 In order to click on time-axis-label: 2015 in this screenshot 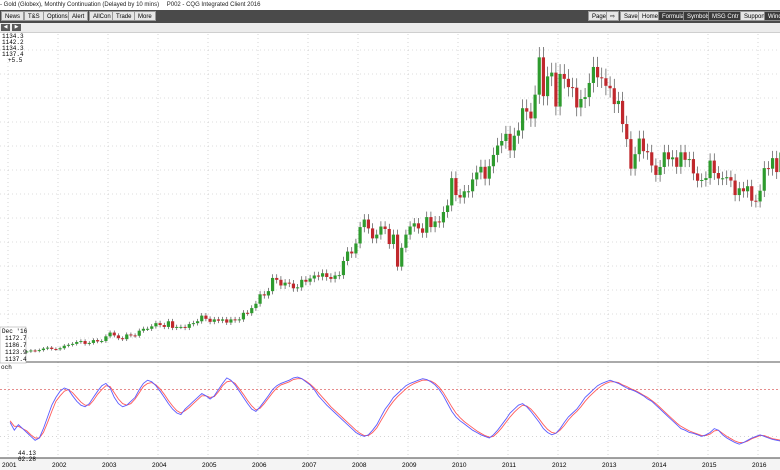, I will do `click(709, 465)`.